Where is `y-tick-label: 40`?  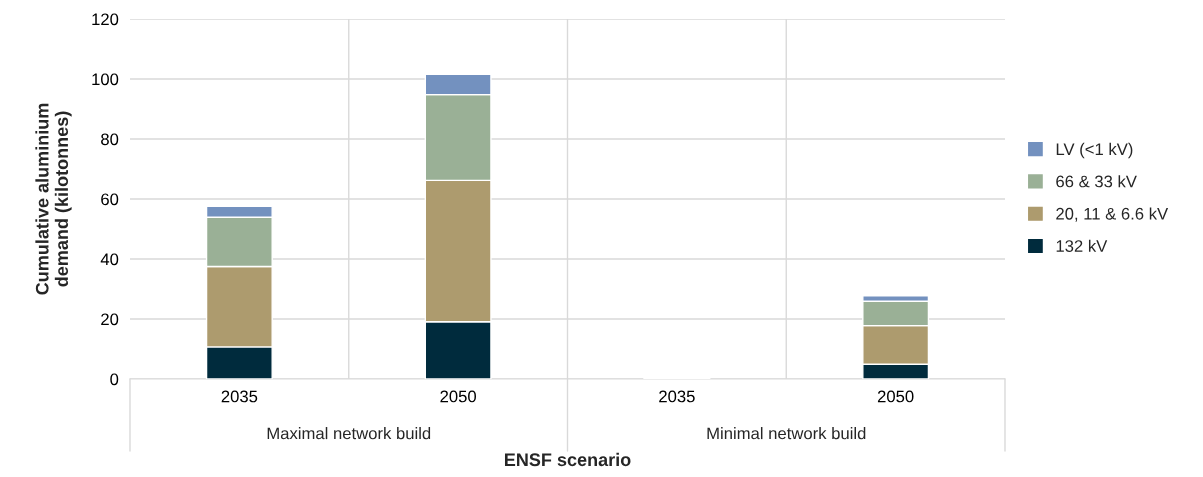 y-tick-label: 40 is located at coordinates (109, 259).